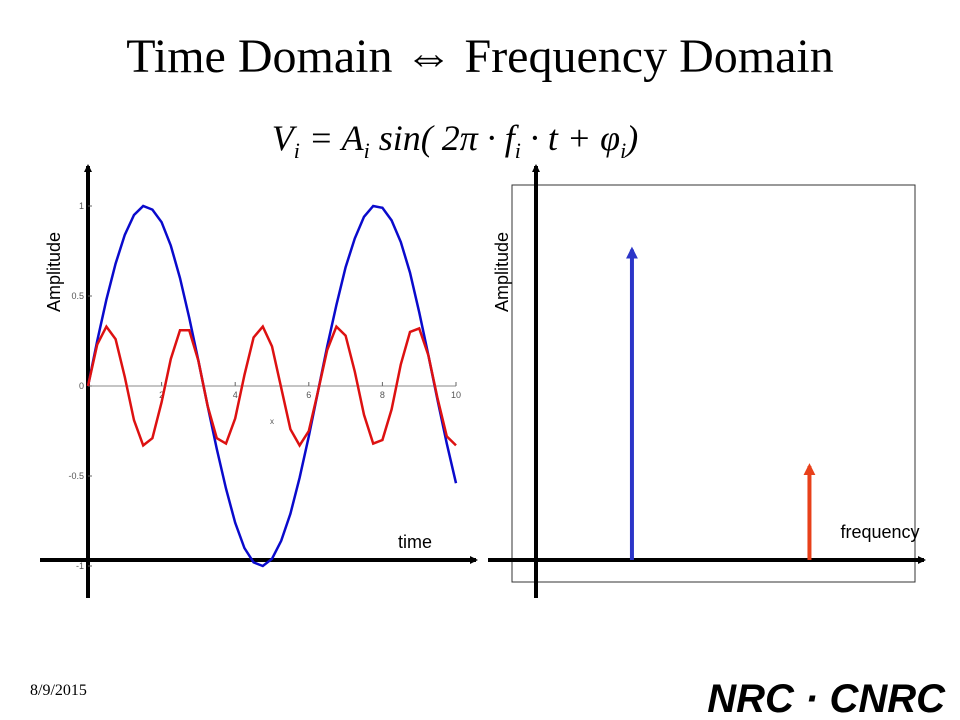 The image size is (960, 720). Describe the element at coordinates (479, 56) in the screenshot. I see `slide-title: Time Domain ⇔ Frequency Domain` at that location.